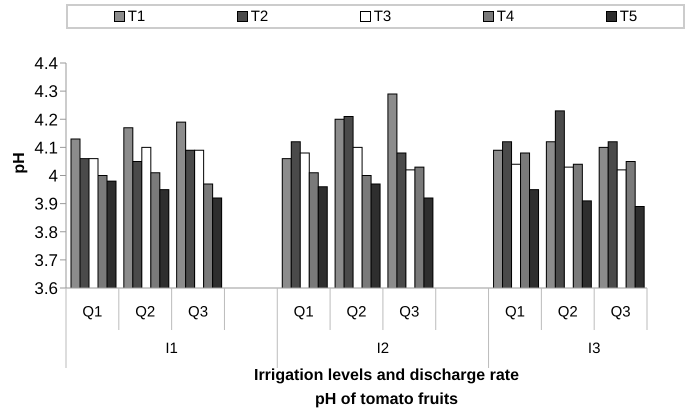 Image resolution: width=693 pixels, height=418 pixels. I want to click on y-tick-label: 4, so click(53, 176).